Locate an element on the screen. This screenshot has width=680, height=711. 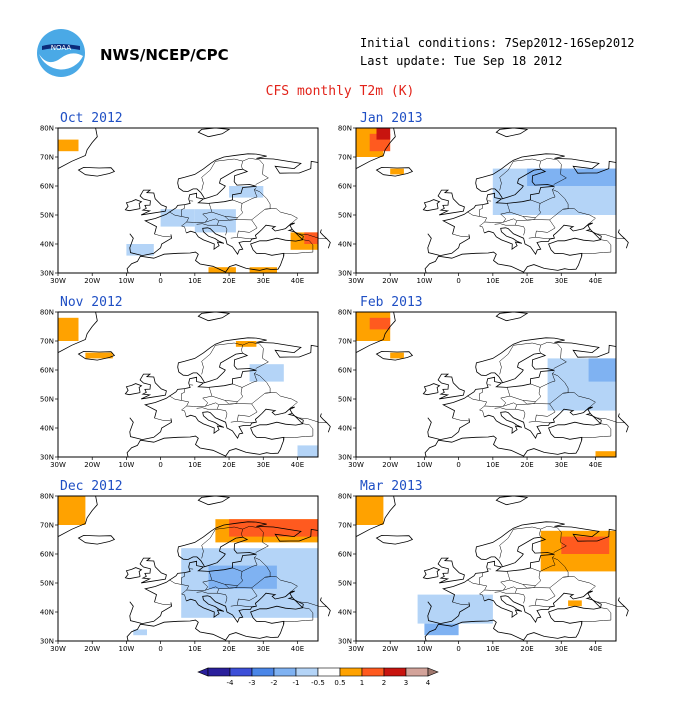
initial-conditions: Initial conditions: 7Sep2012-16Sep2012 is located at coordinates (497, 43).